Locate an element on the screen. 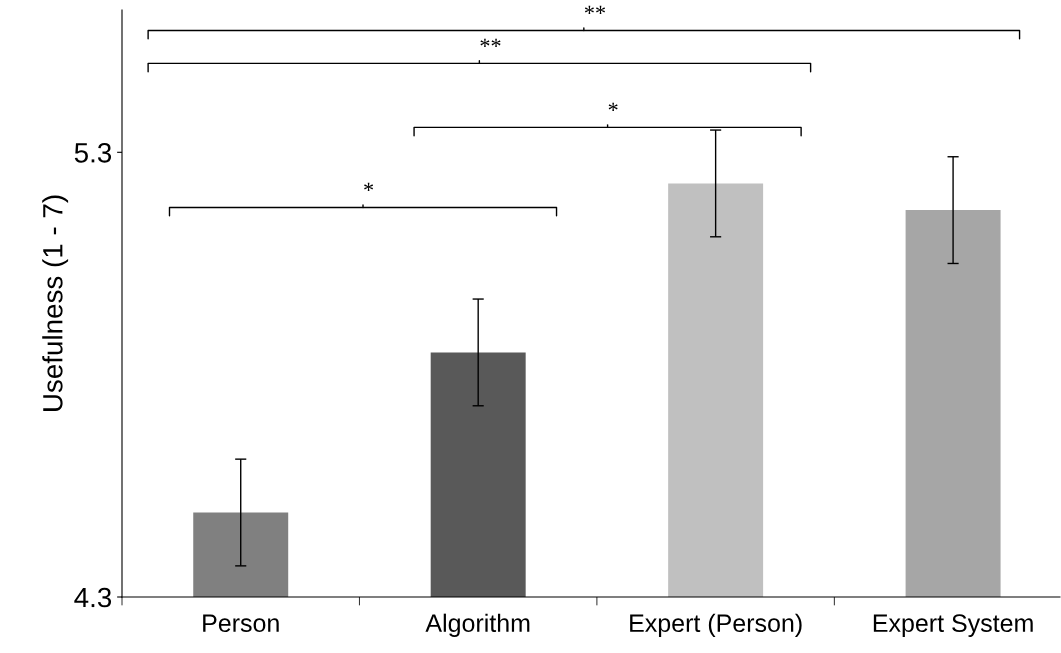 This screenshot has height=653, width=1061. x-tick-label: Expert (Person) is located at coordinates (716, 625).